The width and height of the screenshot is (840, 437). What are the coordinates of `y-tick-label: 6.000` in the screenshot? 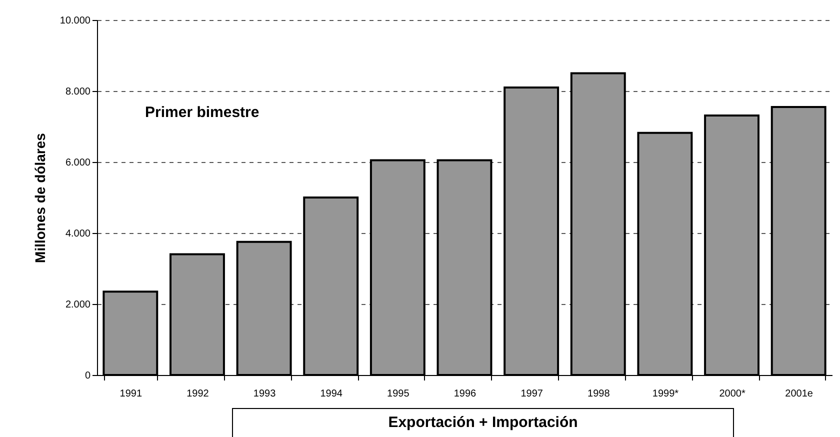 It's located at (78, 163).